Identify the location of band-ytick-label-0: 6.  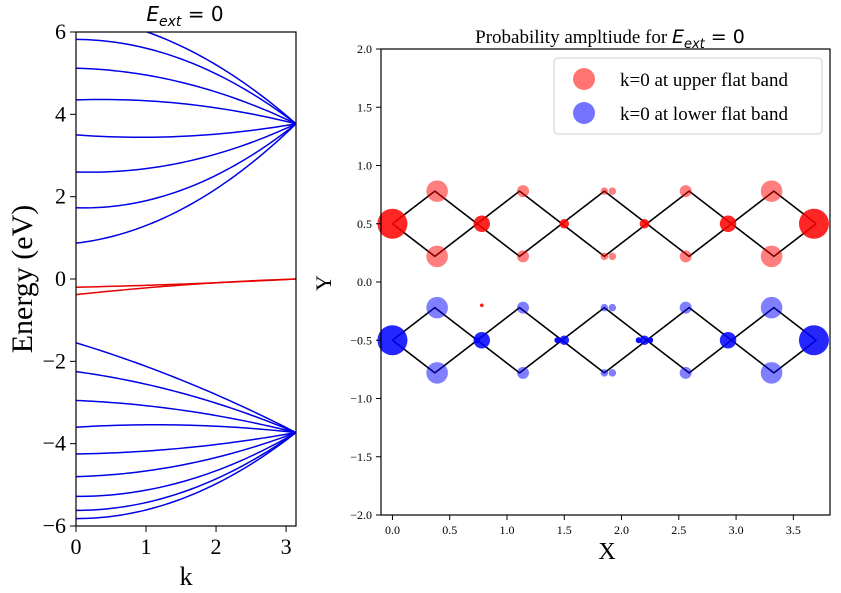
(60, 31).